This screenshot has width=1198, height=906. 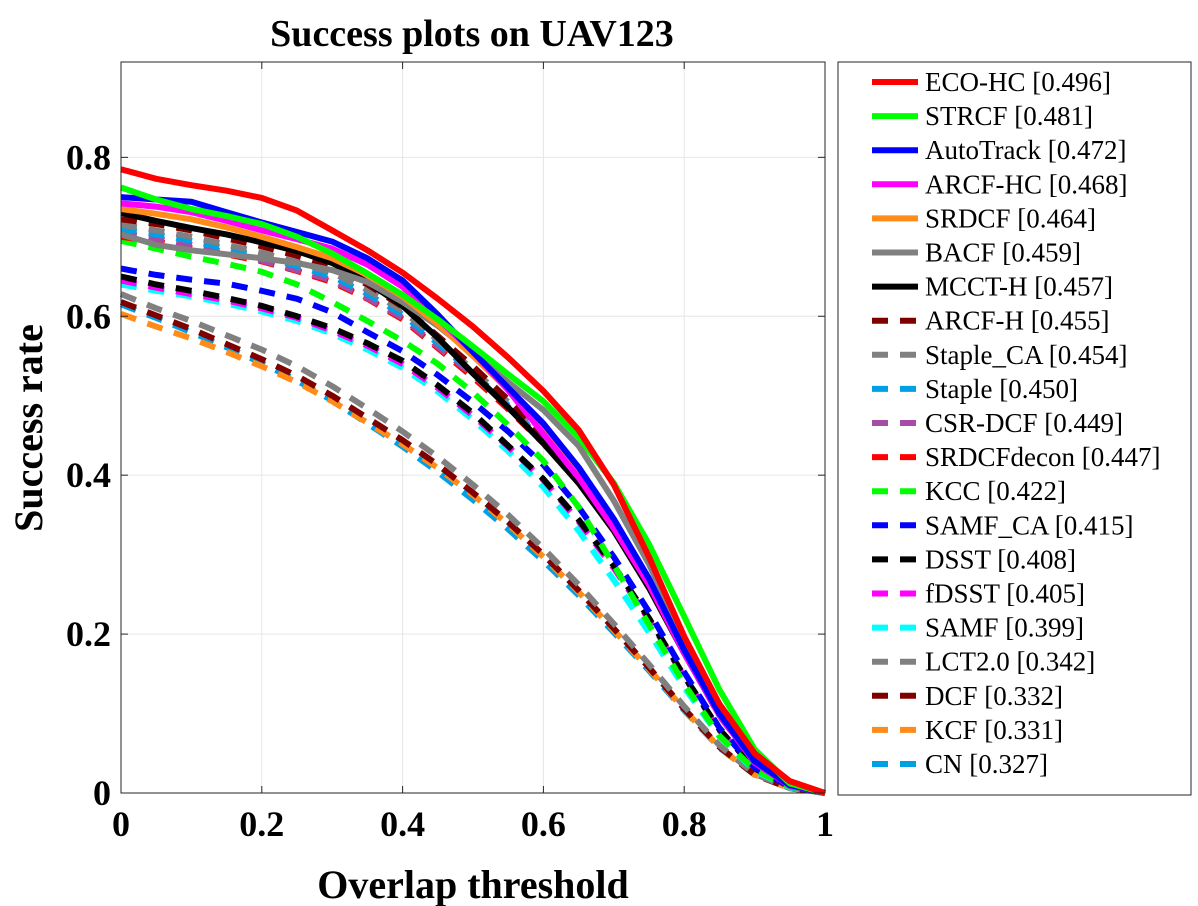 I want to click on legend-entry-label: SAMF [0.399], so click(x=1004, y=628).